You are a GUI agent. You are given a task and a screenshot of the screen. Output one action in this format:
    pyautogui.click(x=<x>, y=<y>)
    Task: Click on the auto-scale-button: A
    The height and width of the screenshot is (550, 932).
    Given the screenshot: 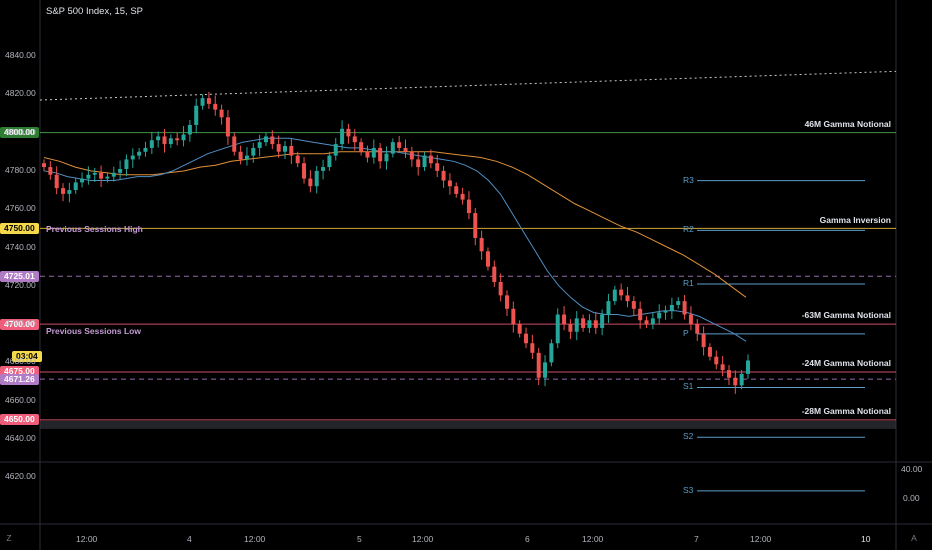 What is the action you would take?
    pyautogui.click(x=914, y=538)
    